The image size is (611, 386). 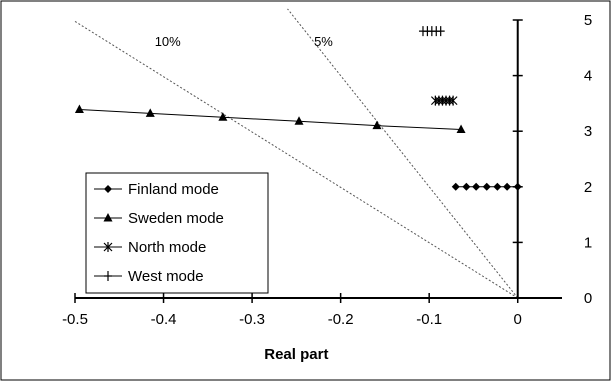 I want to click on y-tick-label: 2, so click(x=588, y=187).